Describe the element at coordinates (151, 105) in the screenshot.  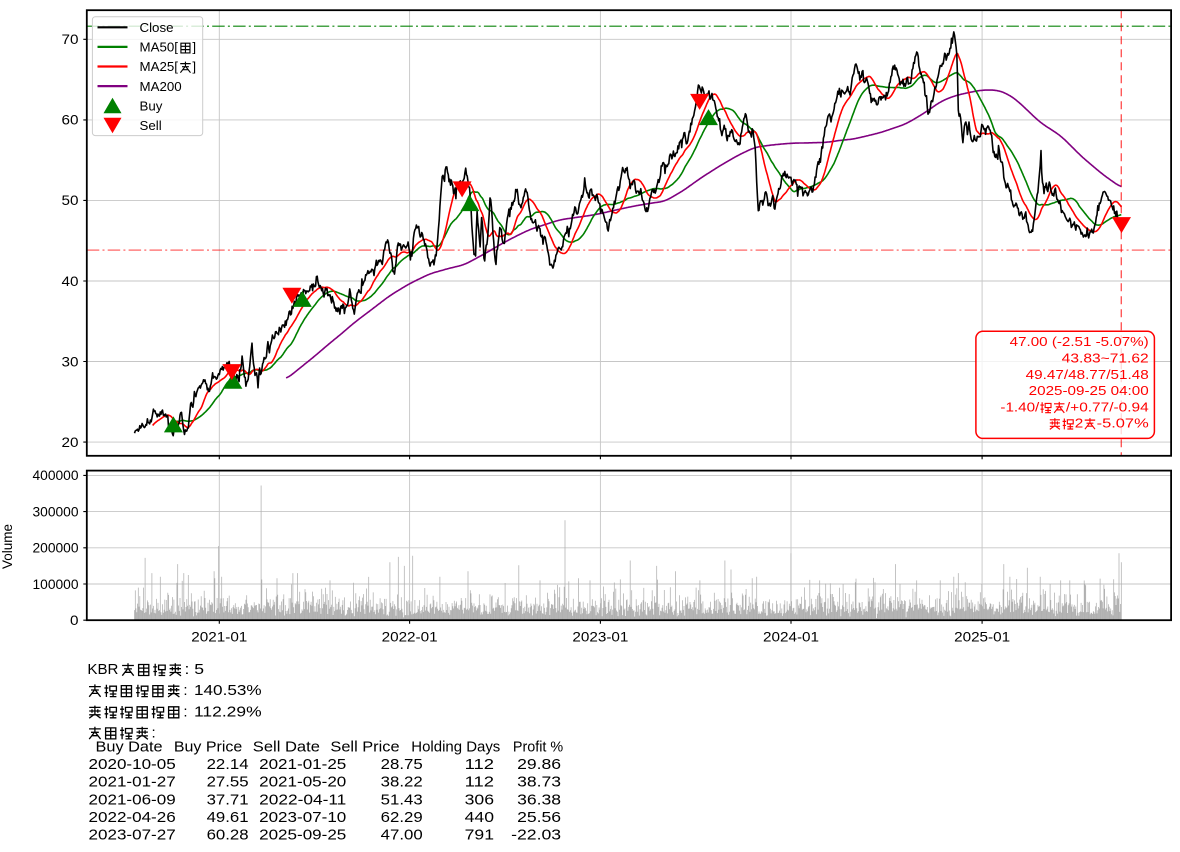
I see `svg-text: Buy` at that location.